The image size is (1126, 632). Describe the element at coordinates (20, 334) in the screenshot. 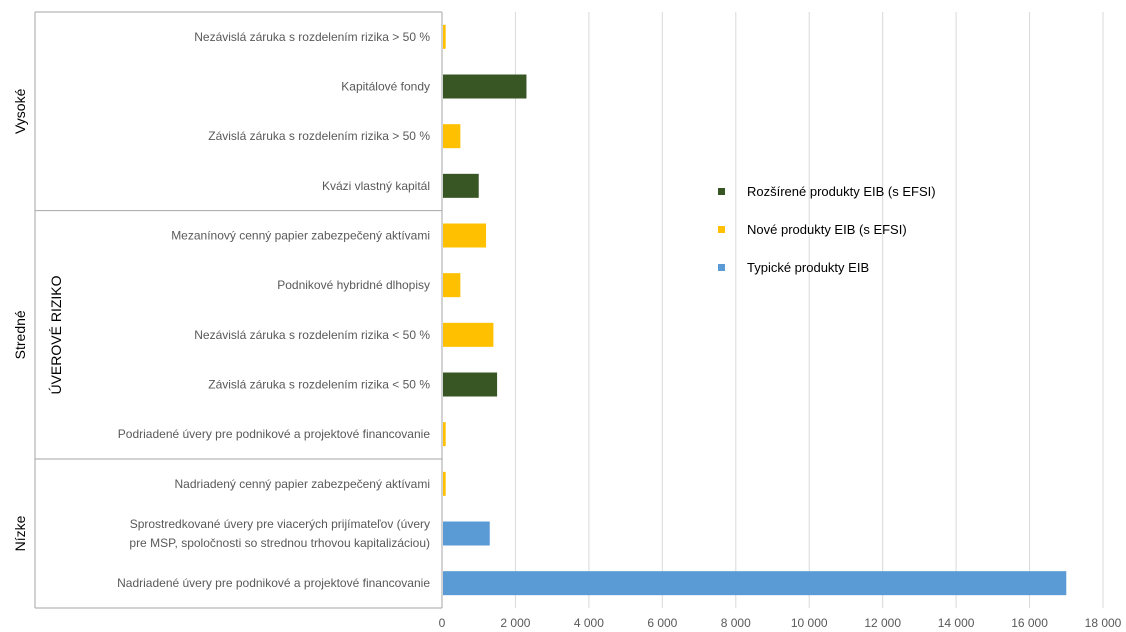

I see `risk-group-label: Stredné` at that location.